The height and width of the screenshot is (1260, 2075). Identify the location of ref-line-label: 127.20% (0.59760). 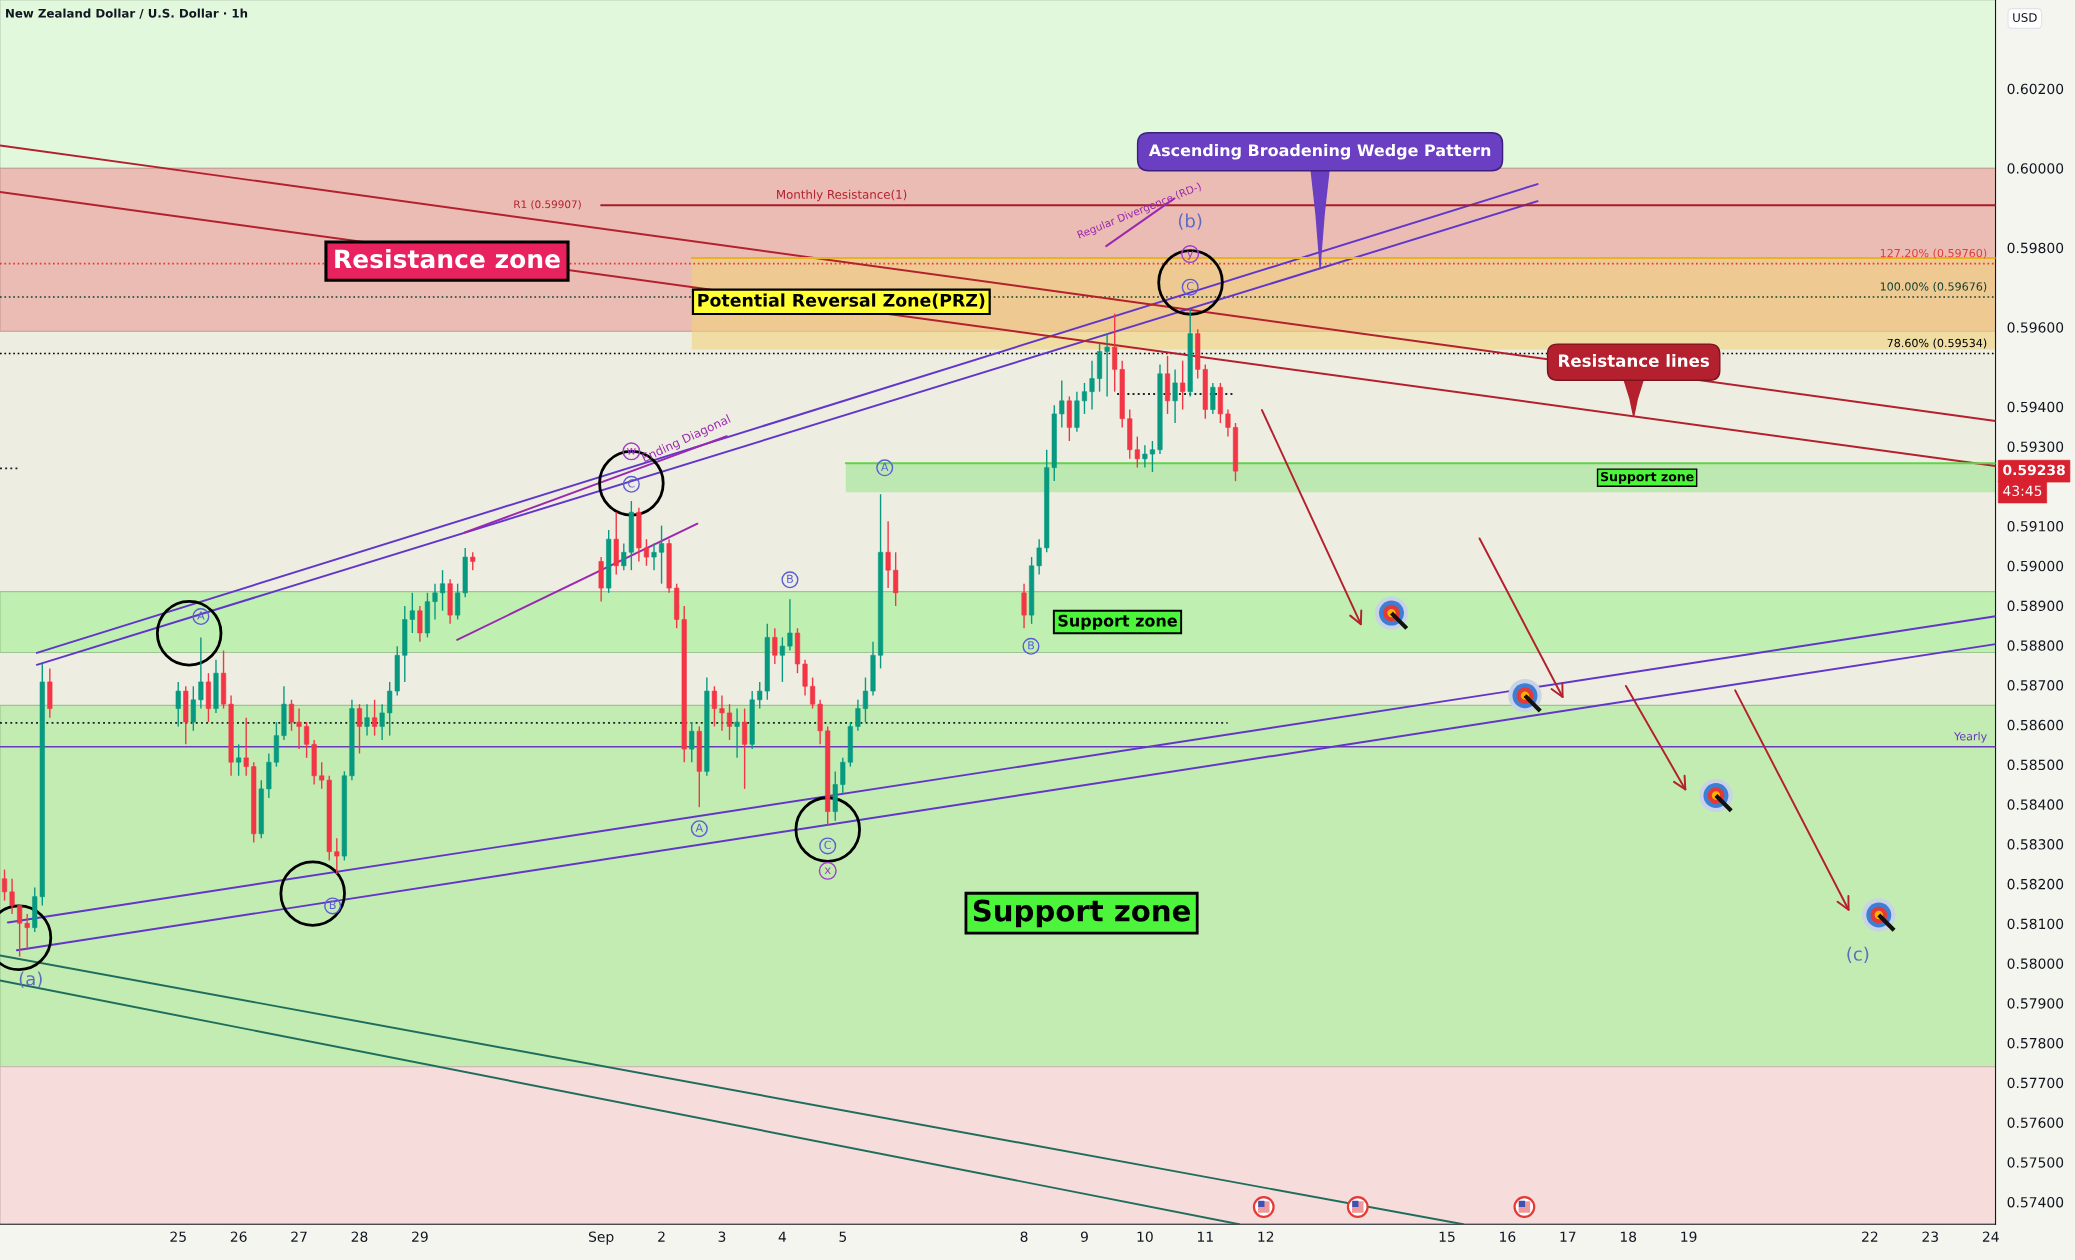
(1933, 253).